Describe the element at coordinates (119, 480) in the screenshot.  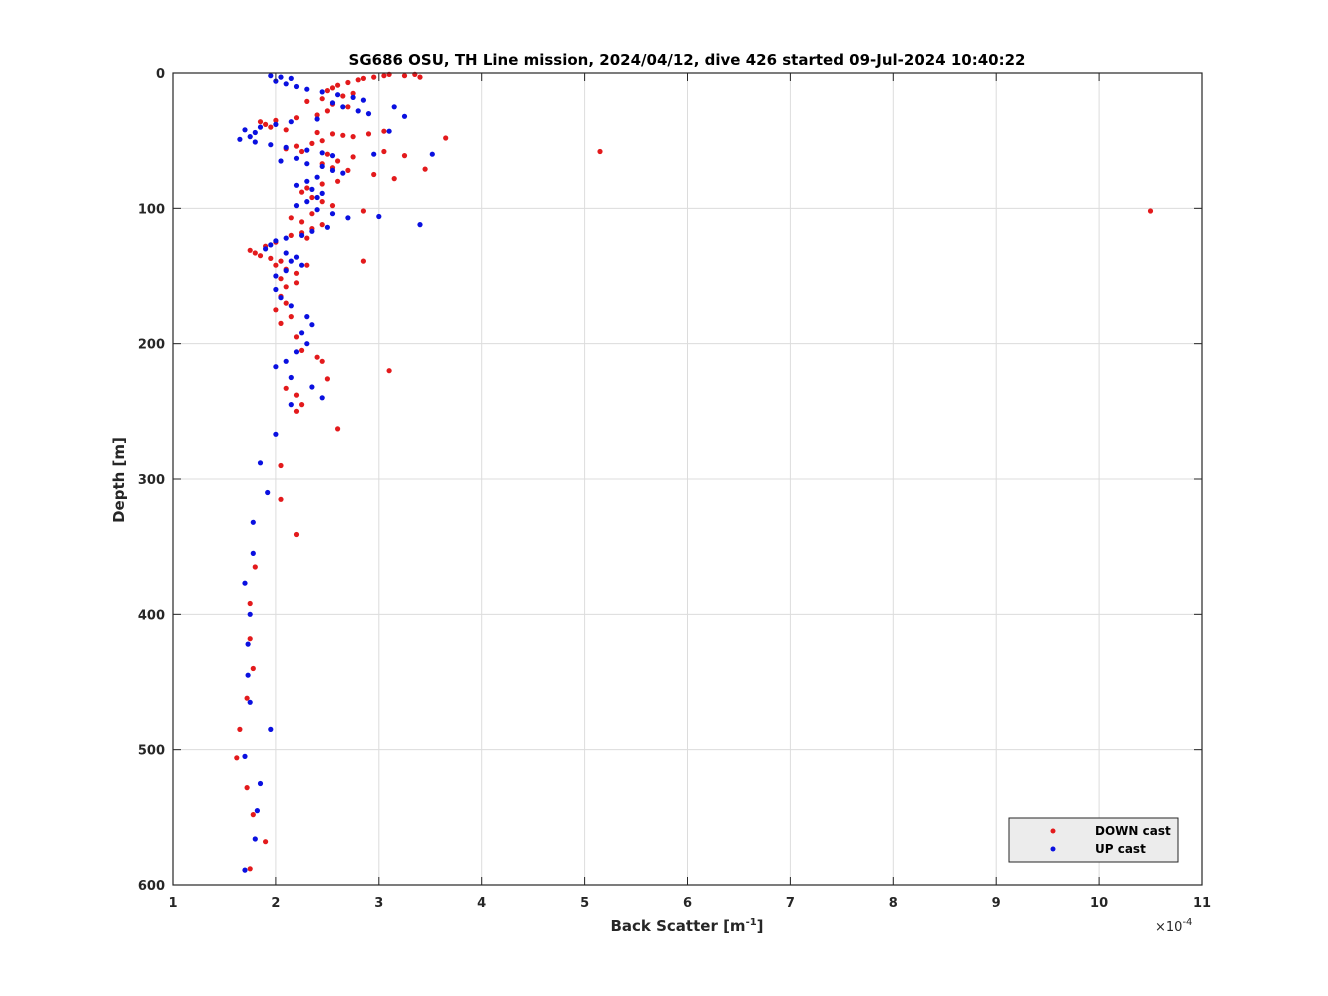
I see `y-axis-label: Depth [m]` at that location.